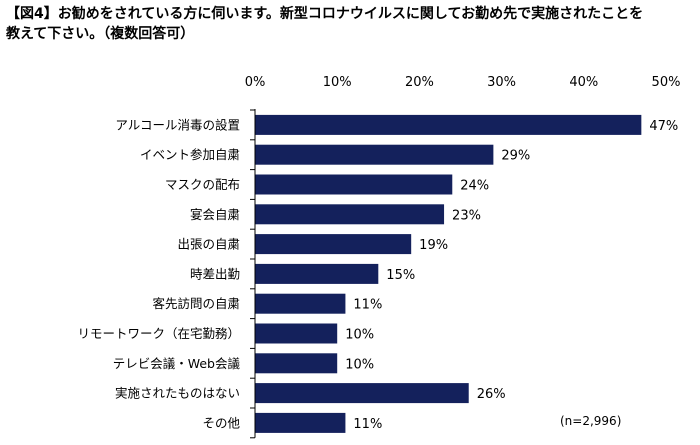 This screenshot has height=445, width=700. Describe the element at coordinates (100, 34) in the screenshot. I see `chart-title-line-2: 教えて下さい。（複数回答可）` at that location.